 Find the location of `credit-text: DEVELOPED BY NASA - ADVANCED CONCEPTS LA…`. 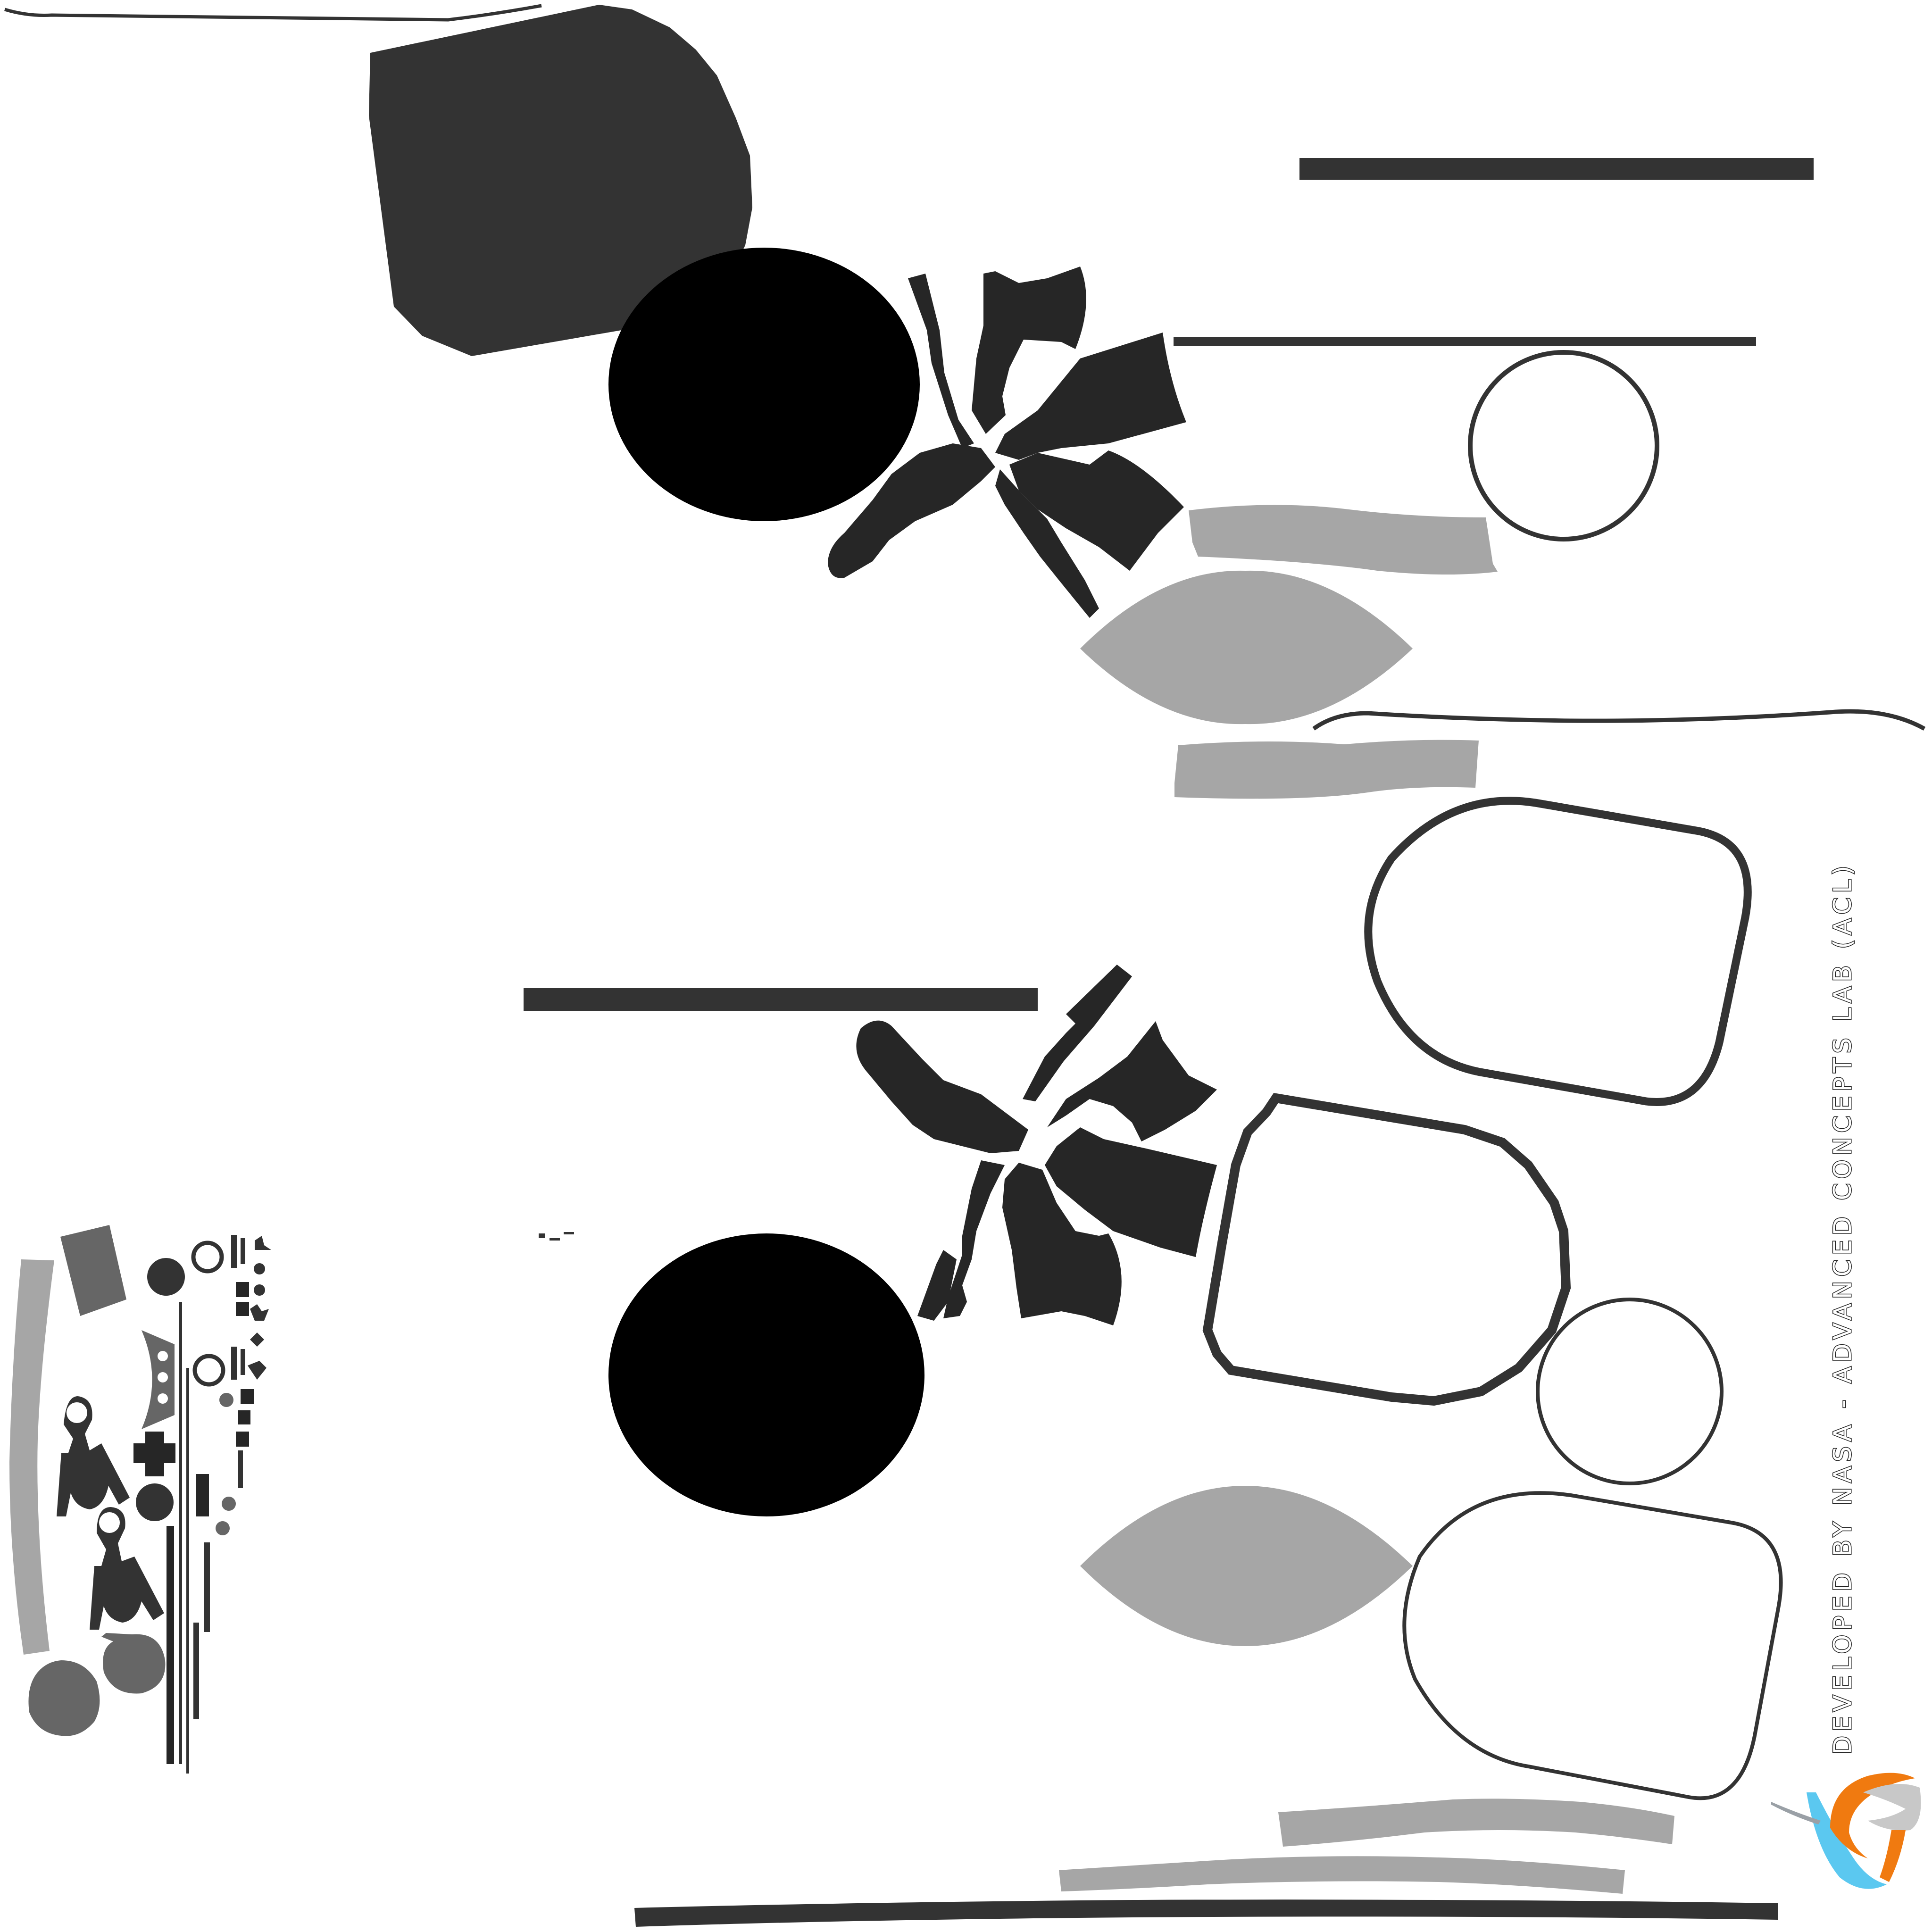

credit-text: DEVELOPED BY NASA - ADVANCED CONCEPTS LA… is located at coordinates (1843, 1283).